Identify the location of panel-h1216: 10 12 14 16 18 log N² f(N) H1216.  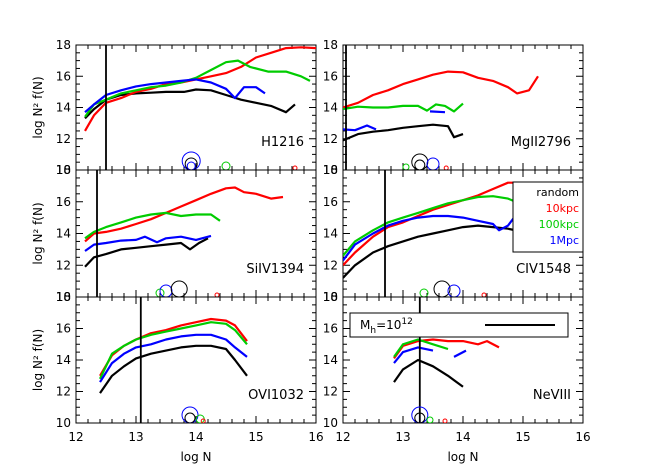
(174, 107).